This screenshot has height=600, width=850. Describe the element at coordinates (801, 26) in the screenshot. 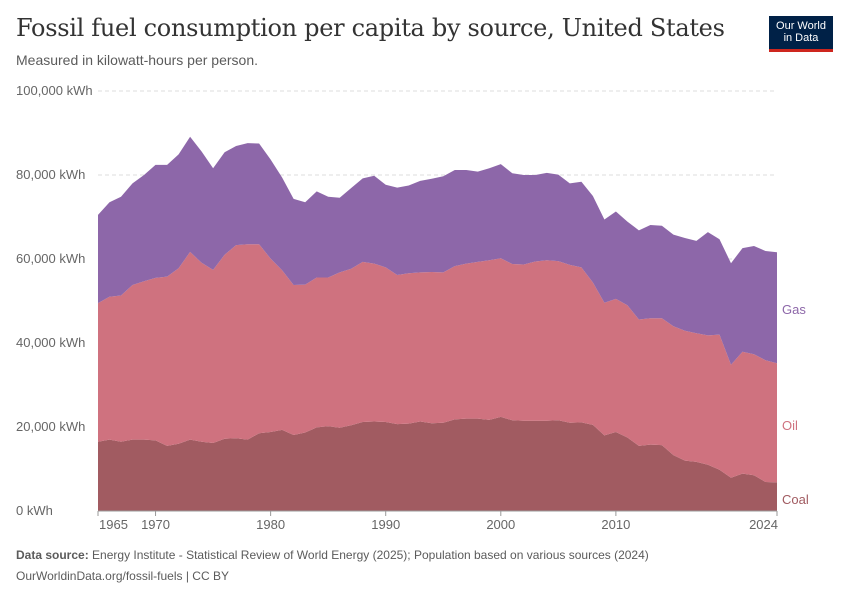

I see `logo-line1: Our World` at that location.